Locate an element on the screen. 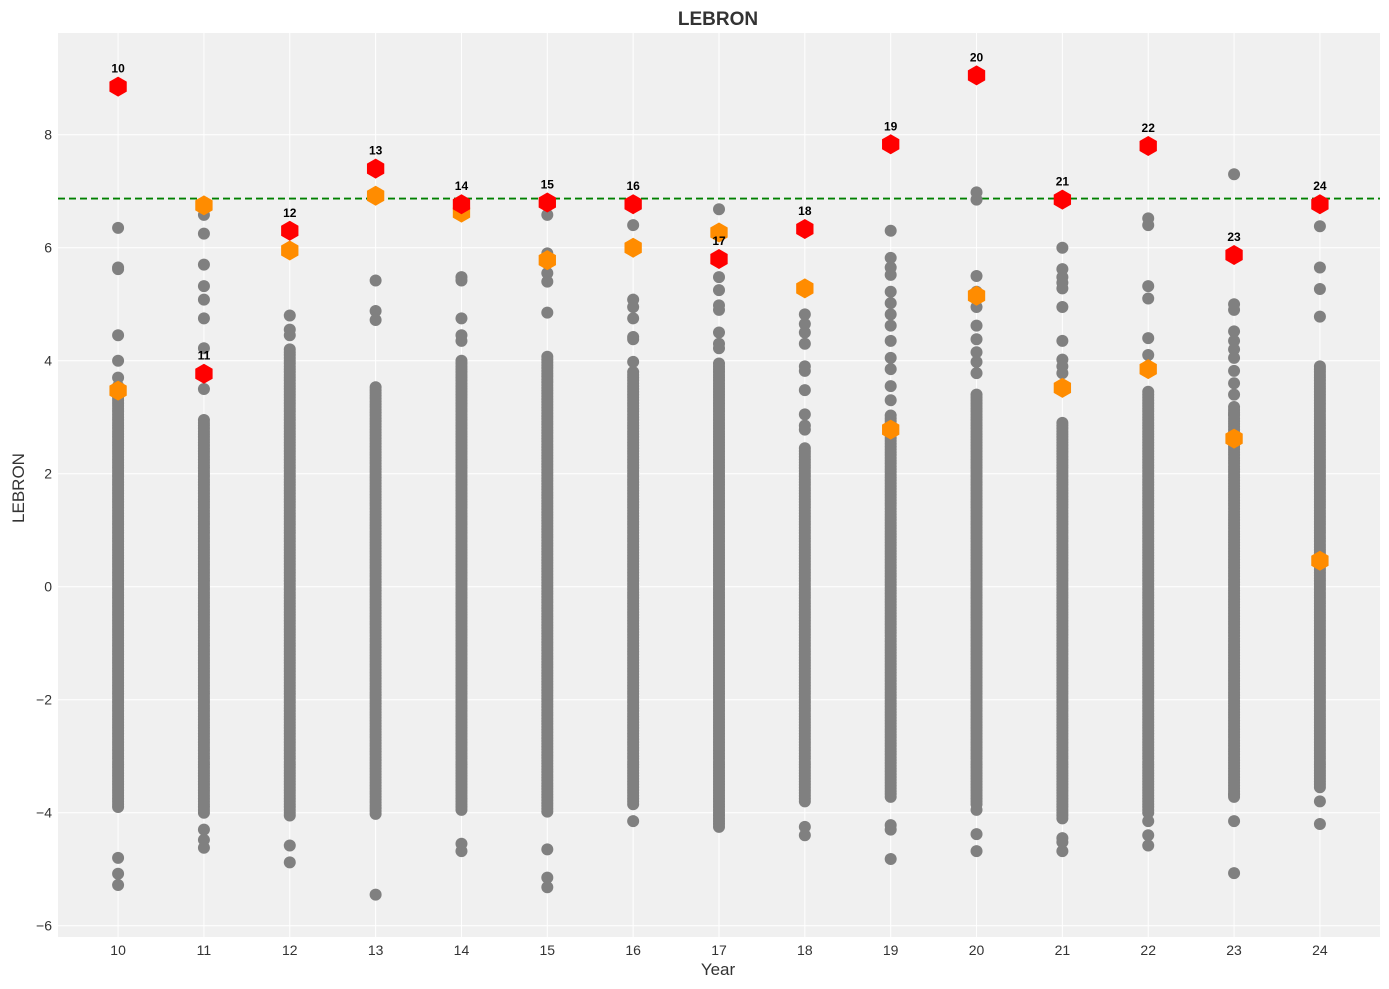 Image resolution: width=1389 pixels, height=989 pixels. leader-point-label: 24 is located at coordinates (1320, 186).